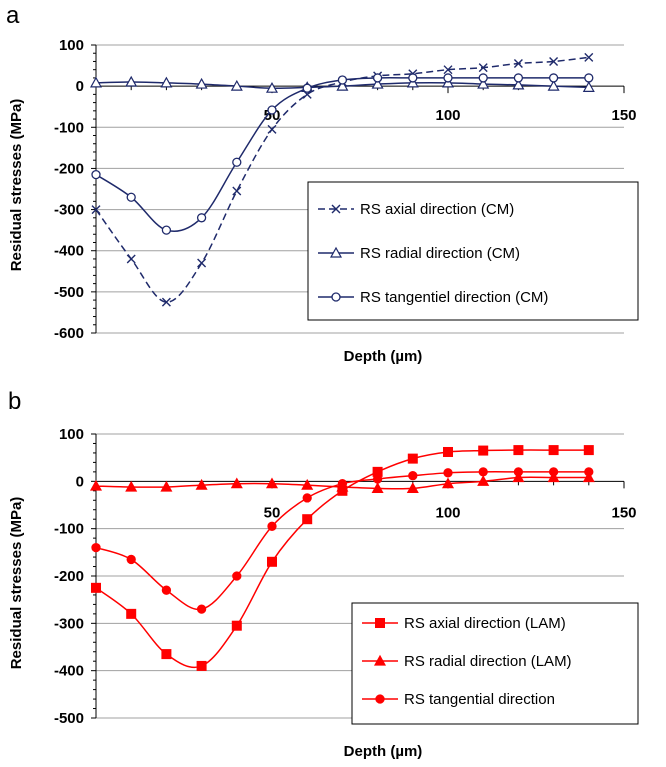 Image resolution: width=666 pixels, height=767 pixels. What do you see at coordinates (80, 86) in the screenshot?
I see `chart-a-y-tick-label: 0` at bounding box center [80, 86].